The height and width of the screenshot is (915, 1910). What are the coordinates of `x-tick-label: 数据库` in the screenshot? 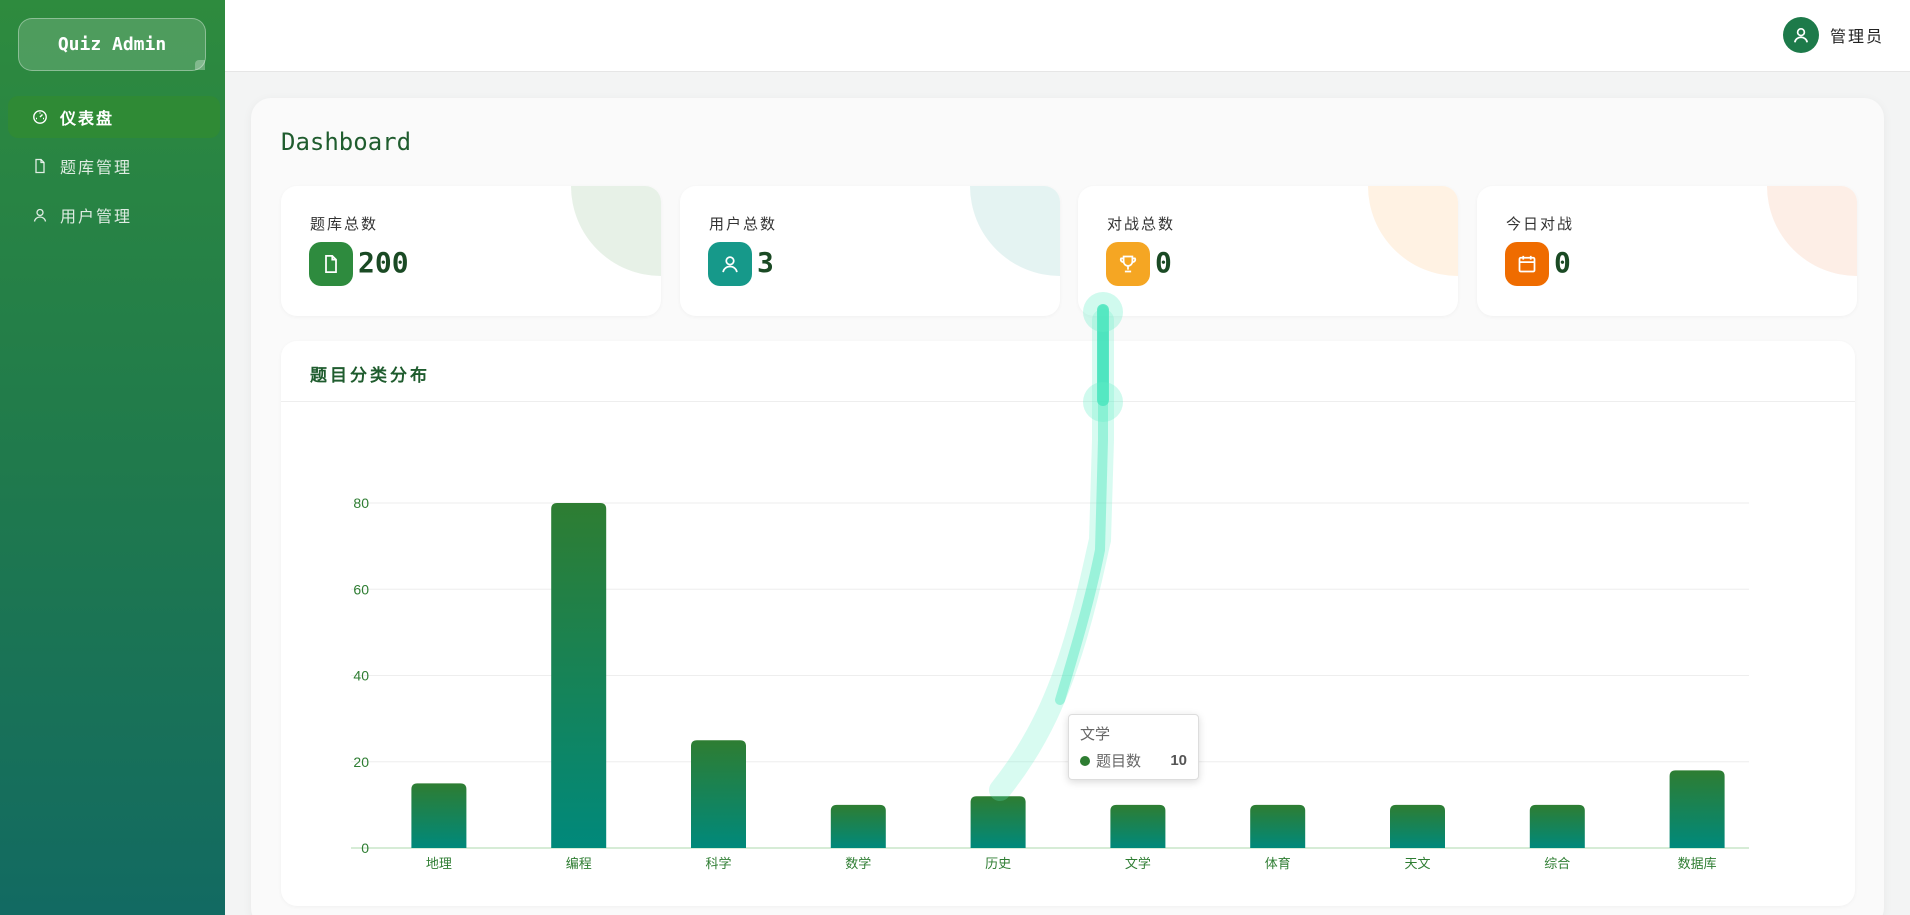 It's located at (1697, 864).